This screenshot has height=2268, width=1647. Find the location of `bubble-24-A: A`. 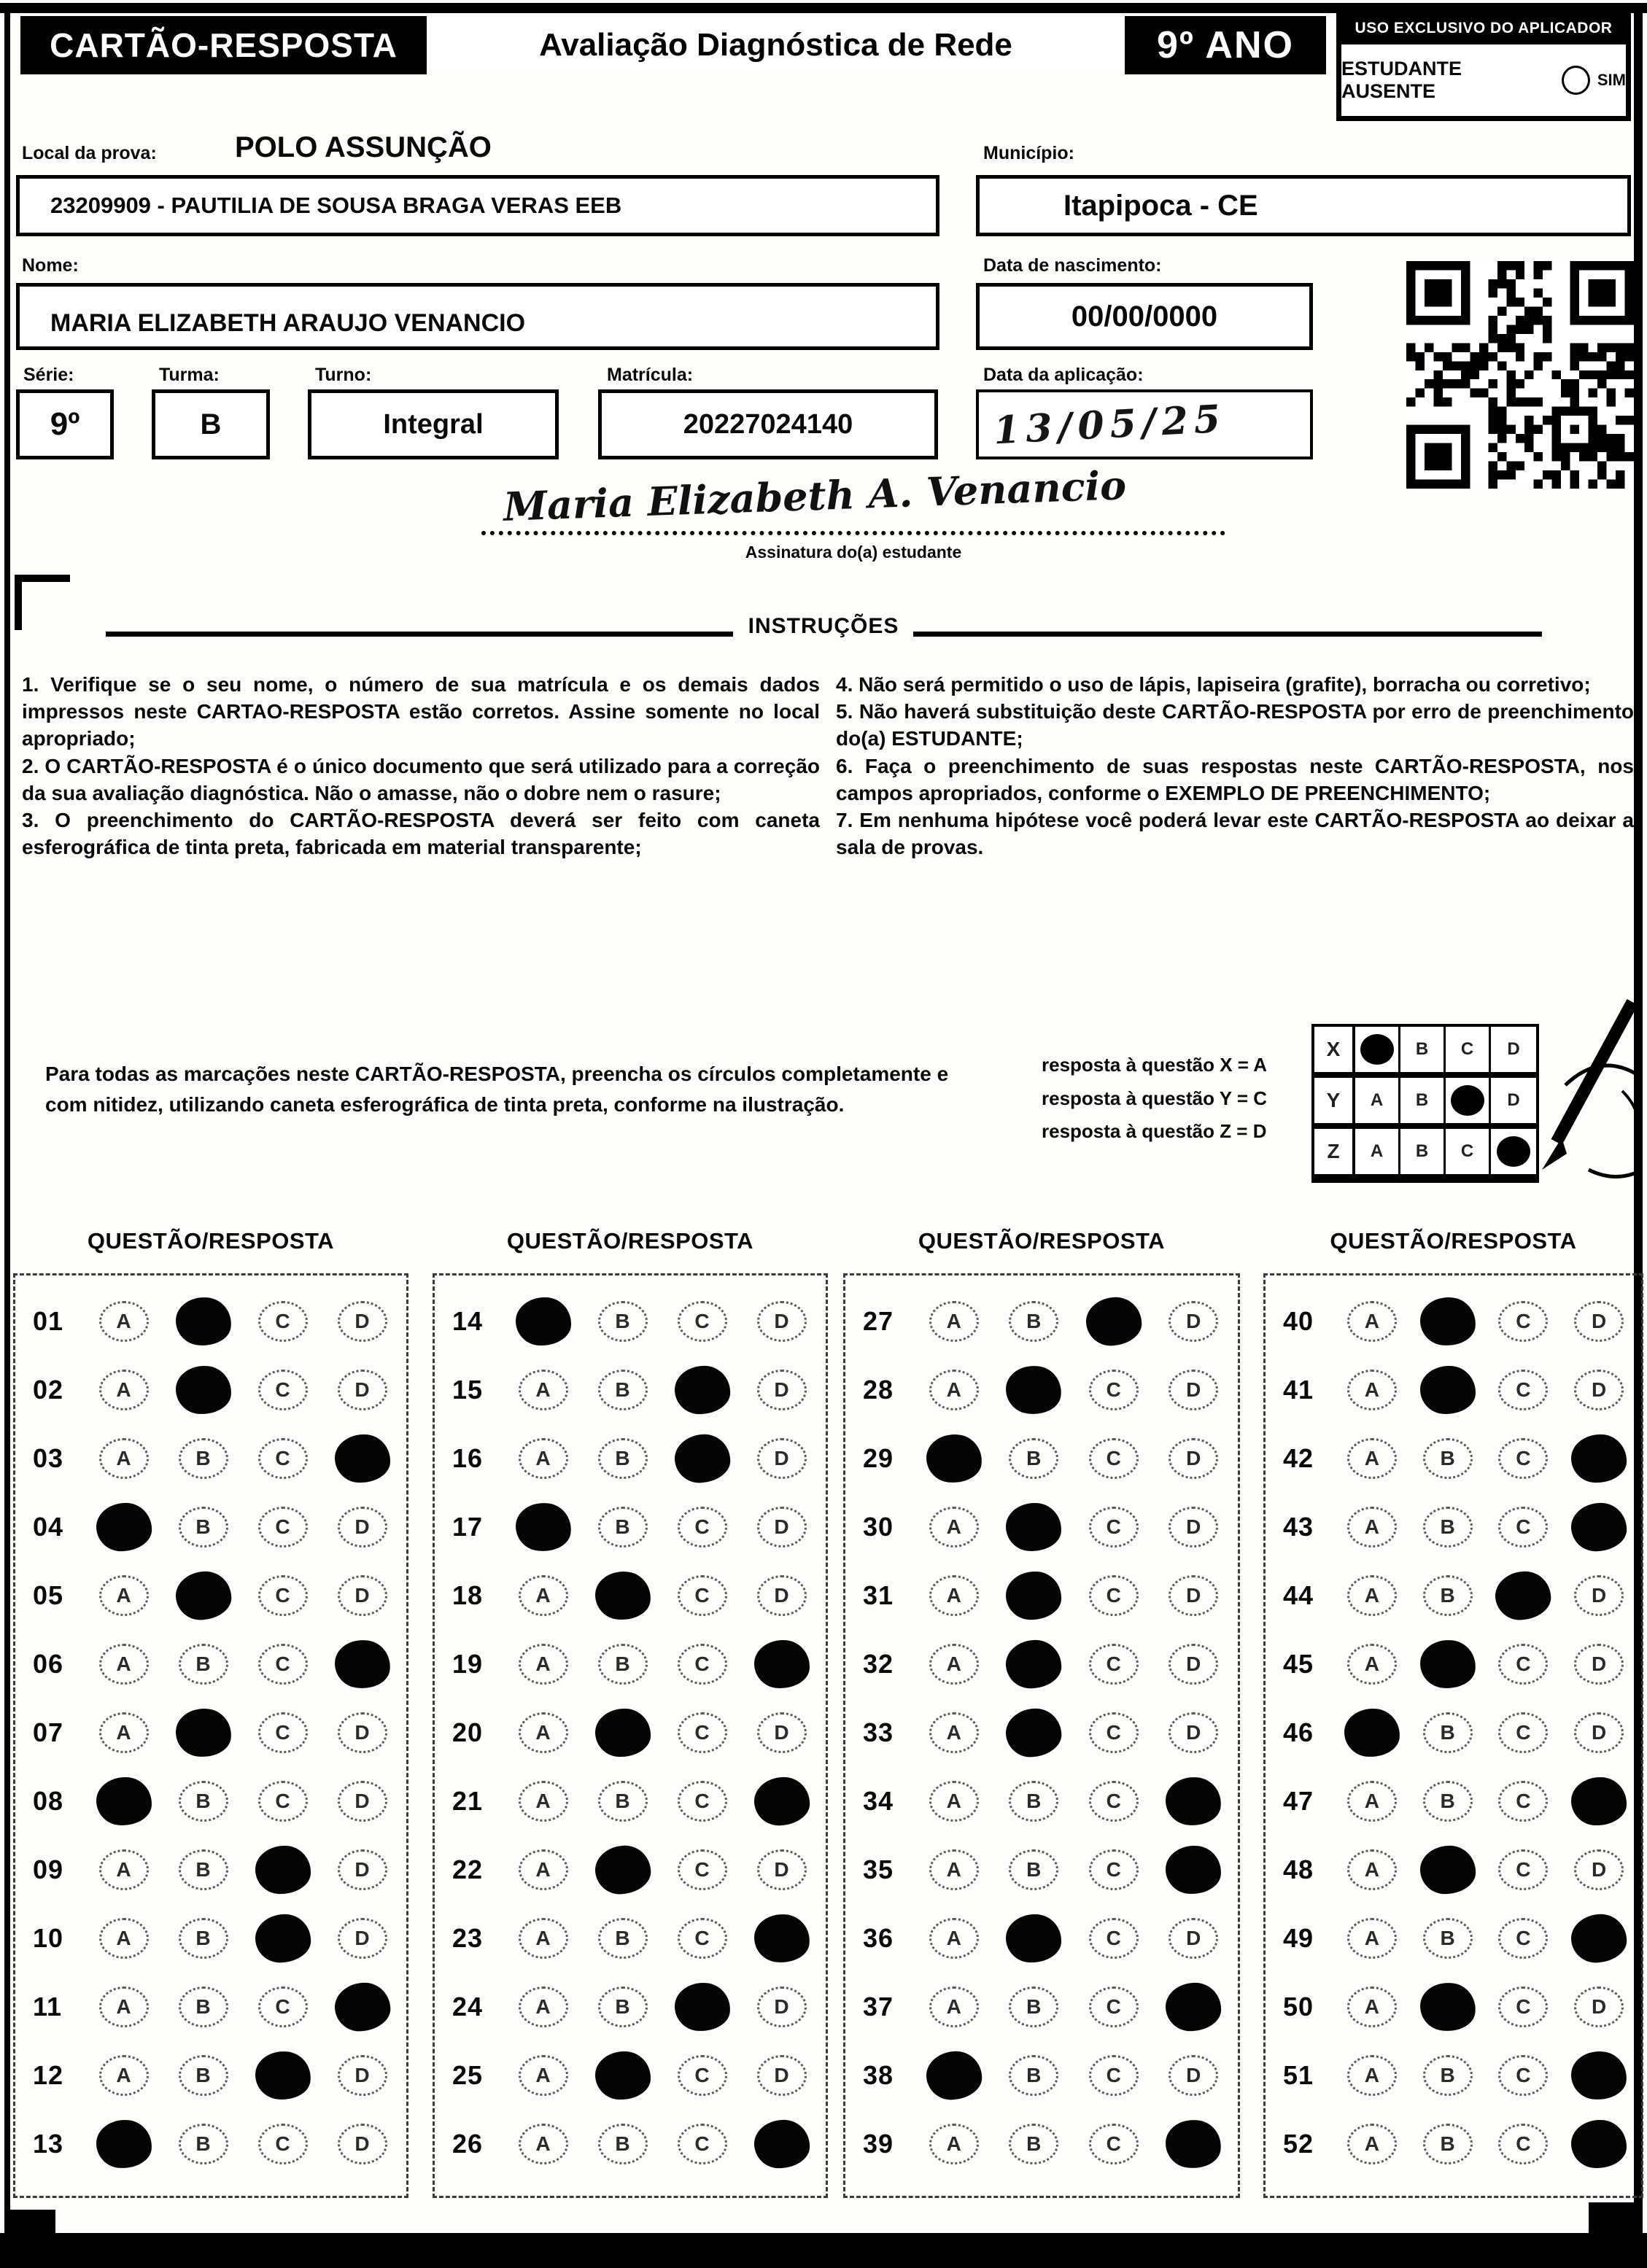

bubble-24-A: A is located at coordinates (543, 2007).